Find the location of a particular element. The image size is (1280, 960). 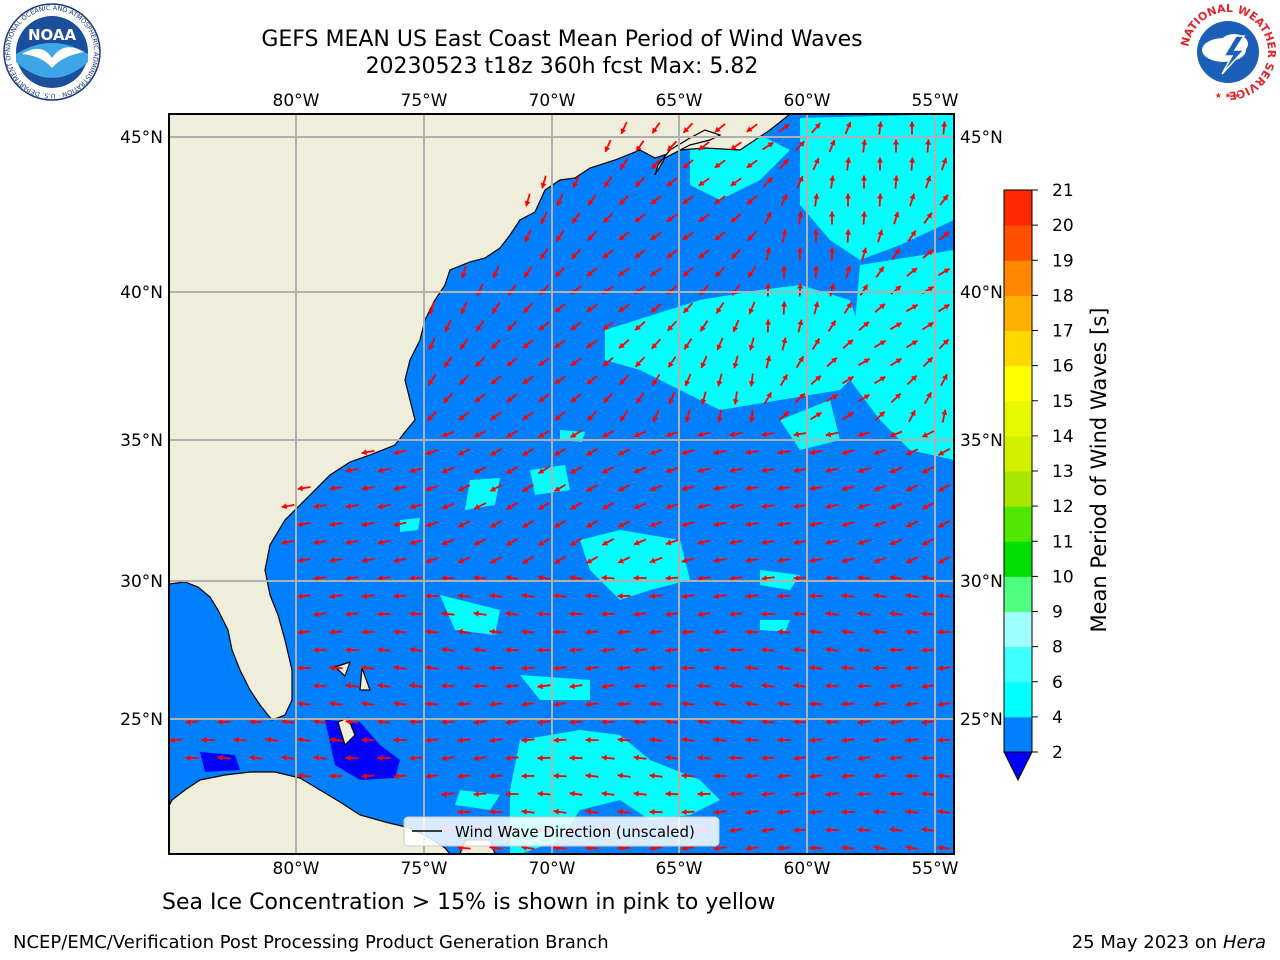

lon-label: 70°W is located at coordinates (552, 101).